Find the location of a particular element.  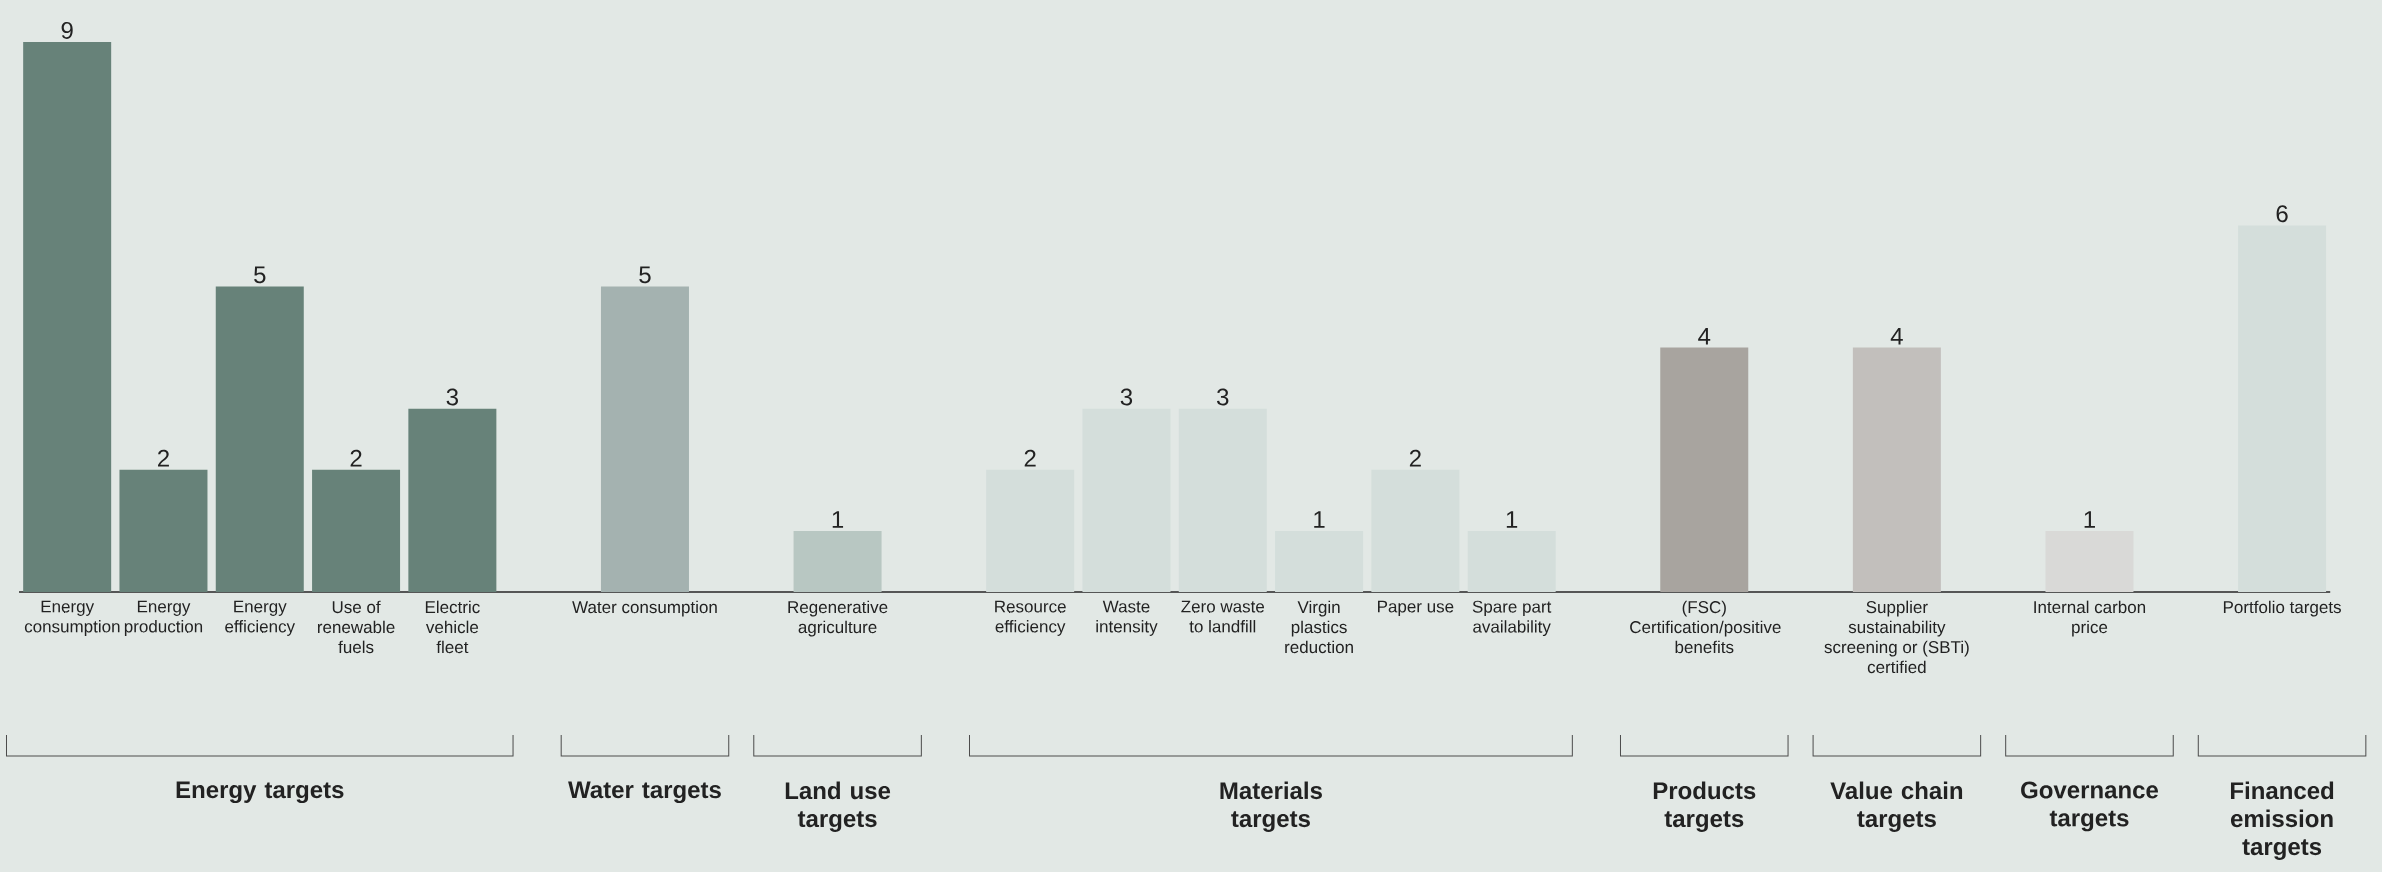

x-tick-label: Portfolio targets is located at coordinates (2282, 608).